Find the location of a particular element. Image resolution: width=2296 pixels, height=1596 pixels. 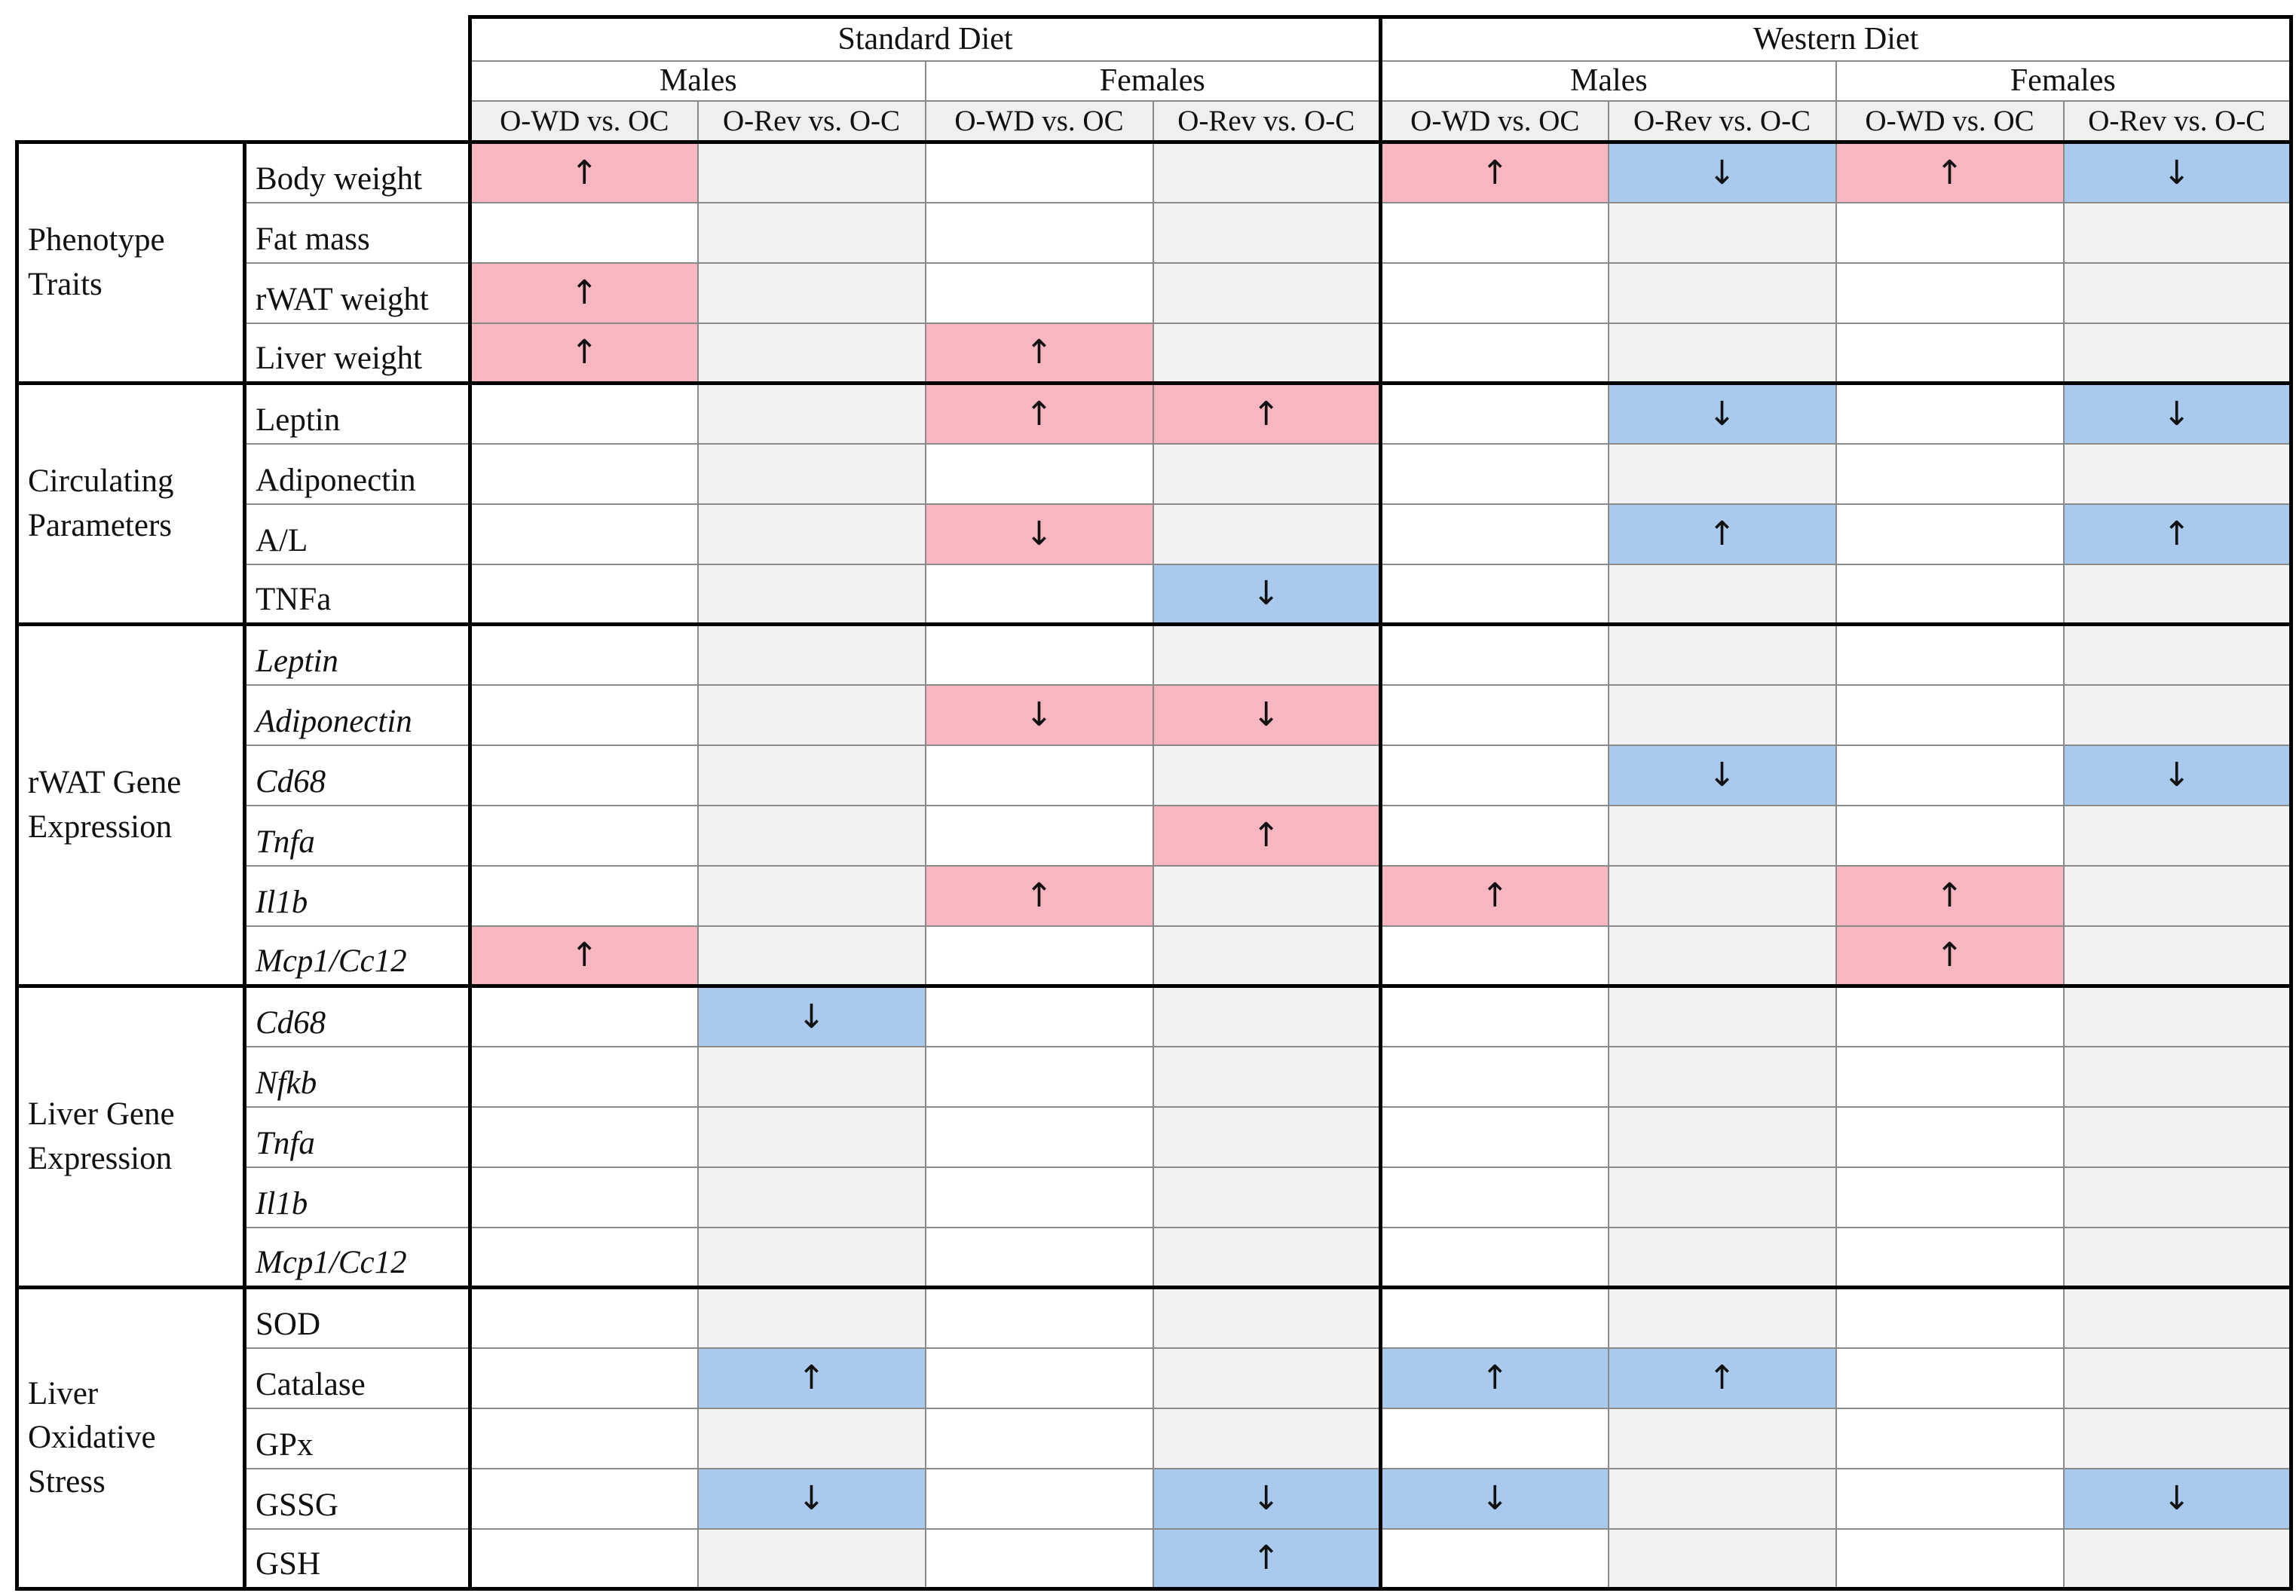

diet-header: Western Diet is located at coordinates (1836, 38).